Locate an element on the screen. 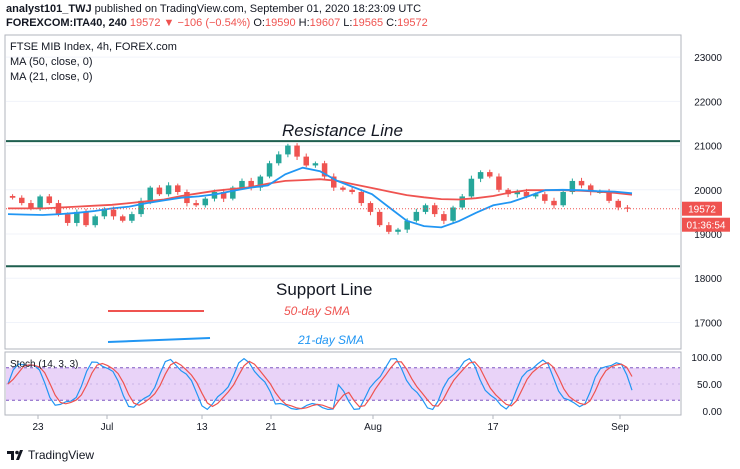  stoch-label: Stoch (14, 3, 3) is located at coordinates (44, 364).